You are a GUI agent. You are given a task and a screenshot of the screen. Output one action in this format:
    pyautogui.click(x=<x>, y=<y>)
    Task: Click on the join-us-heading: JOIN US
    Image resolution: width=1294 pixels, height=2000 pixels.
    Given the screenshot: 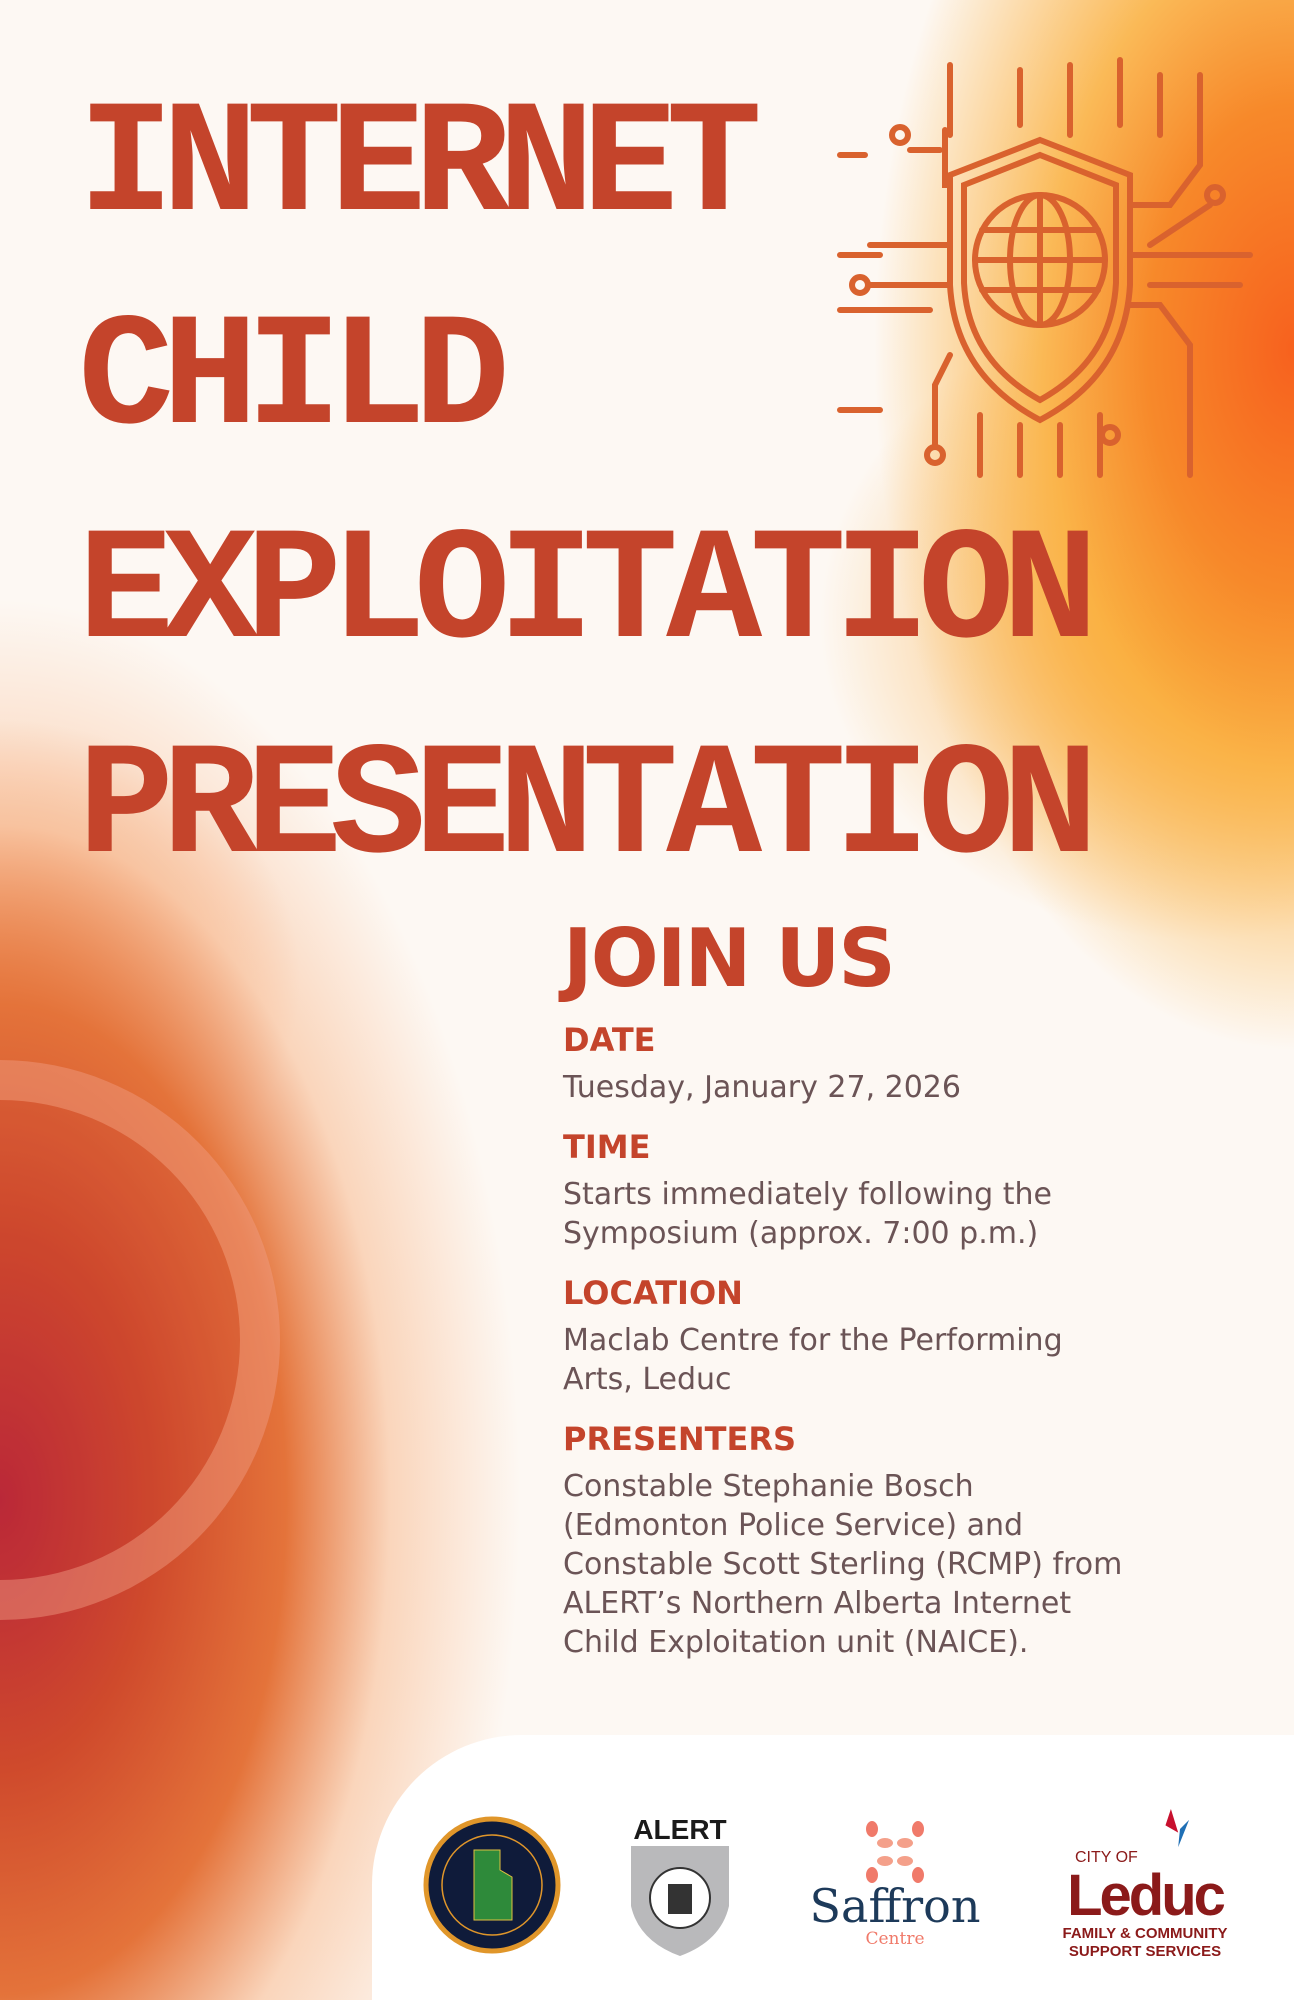 What is the action you would take?
    pyautogui.click(x=729, y=958)
    